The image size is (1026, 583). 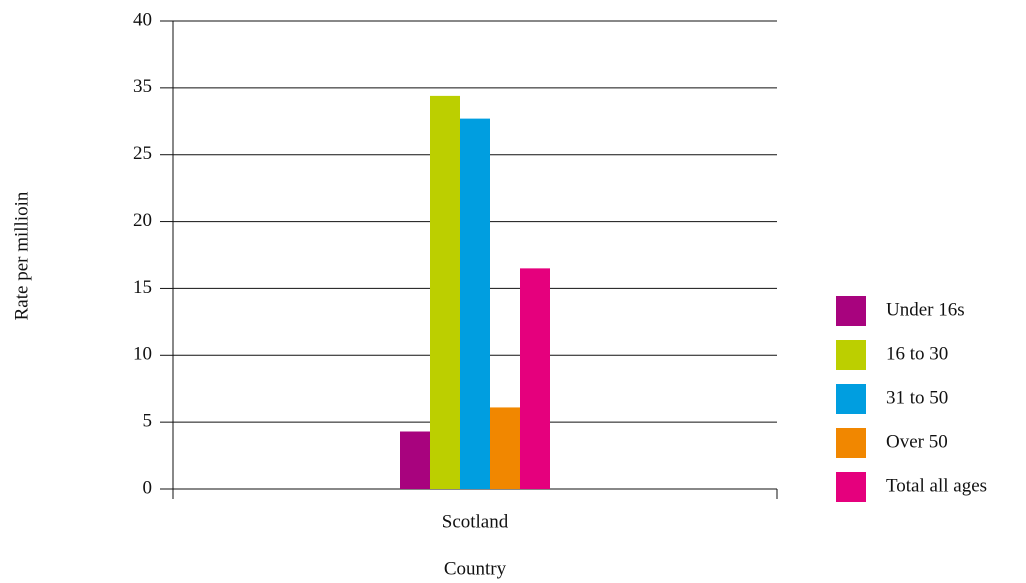 I want to click on y-tick-label: 0, so click(x=148, y=487).